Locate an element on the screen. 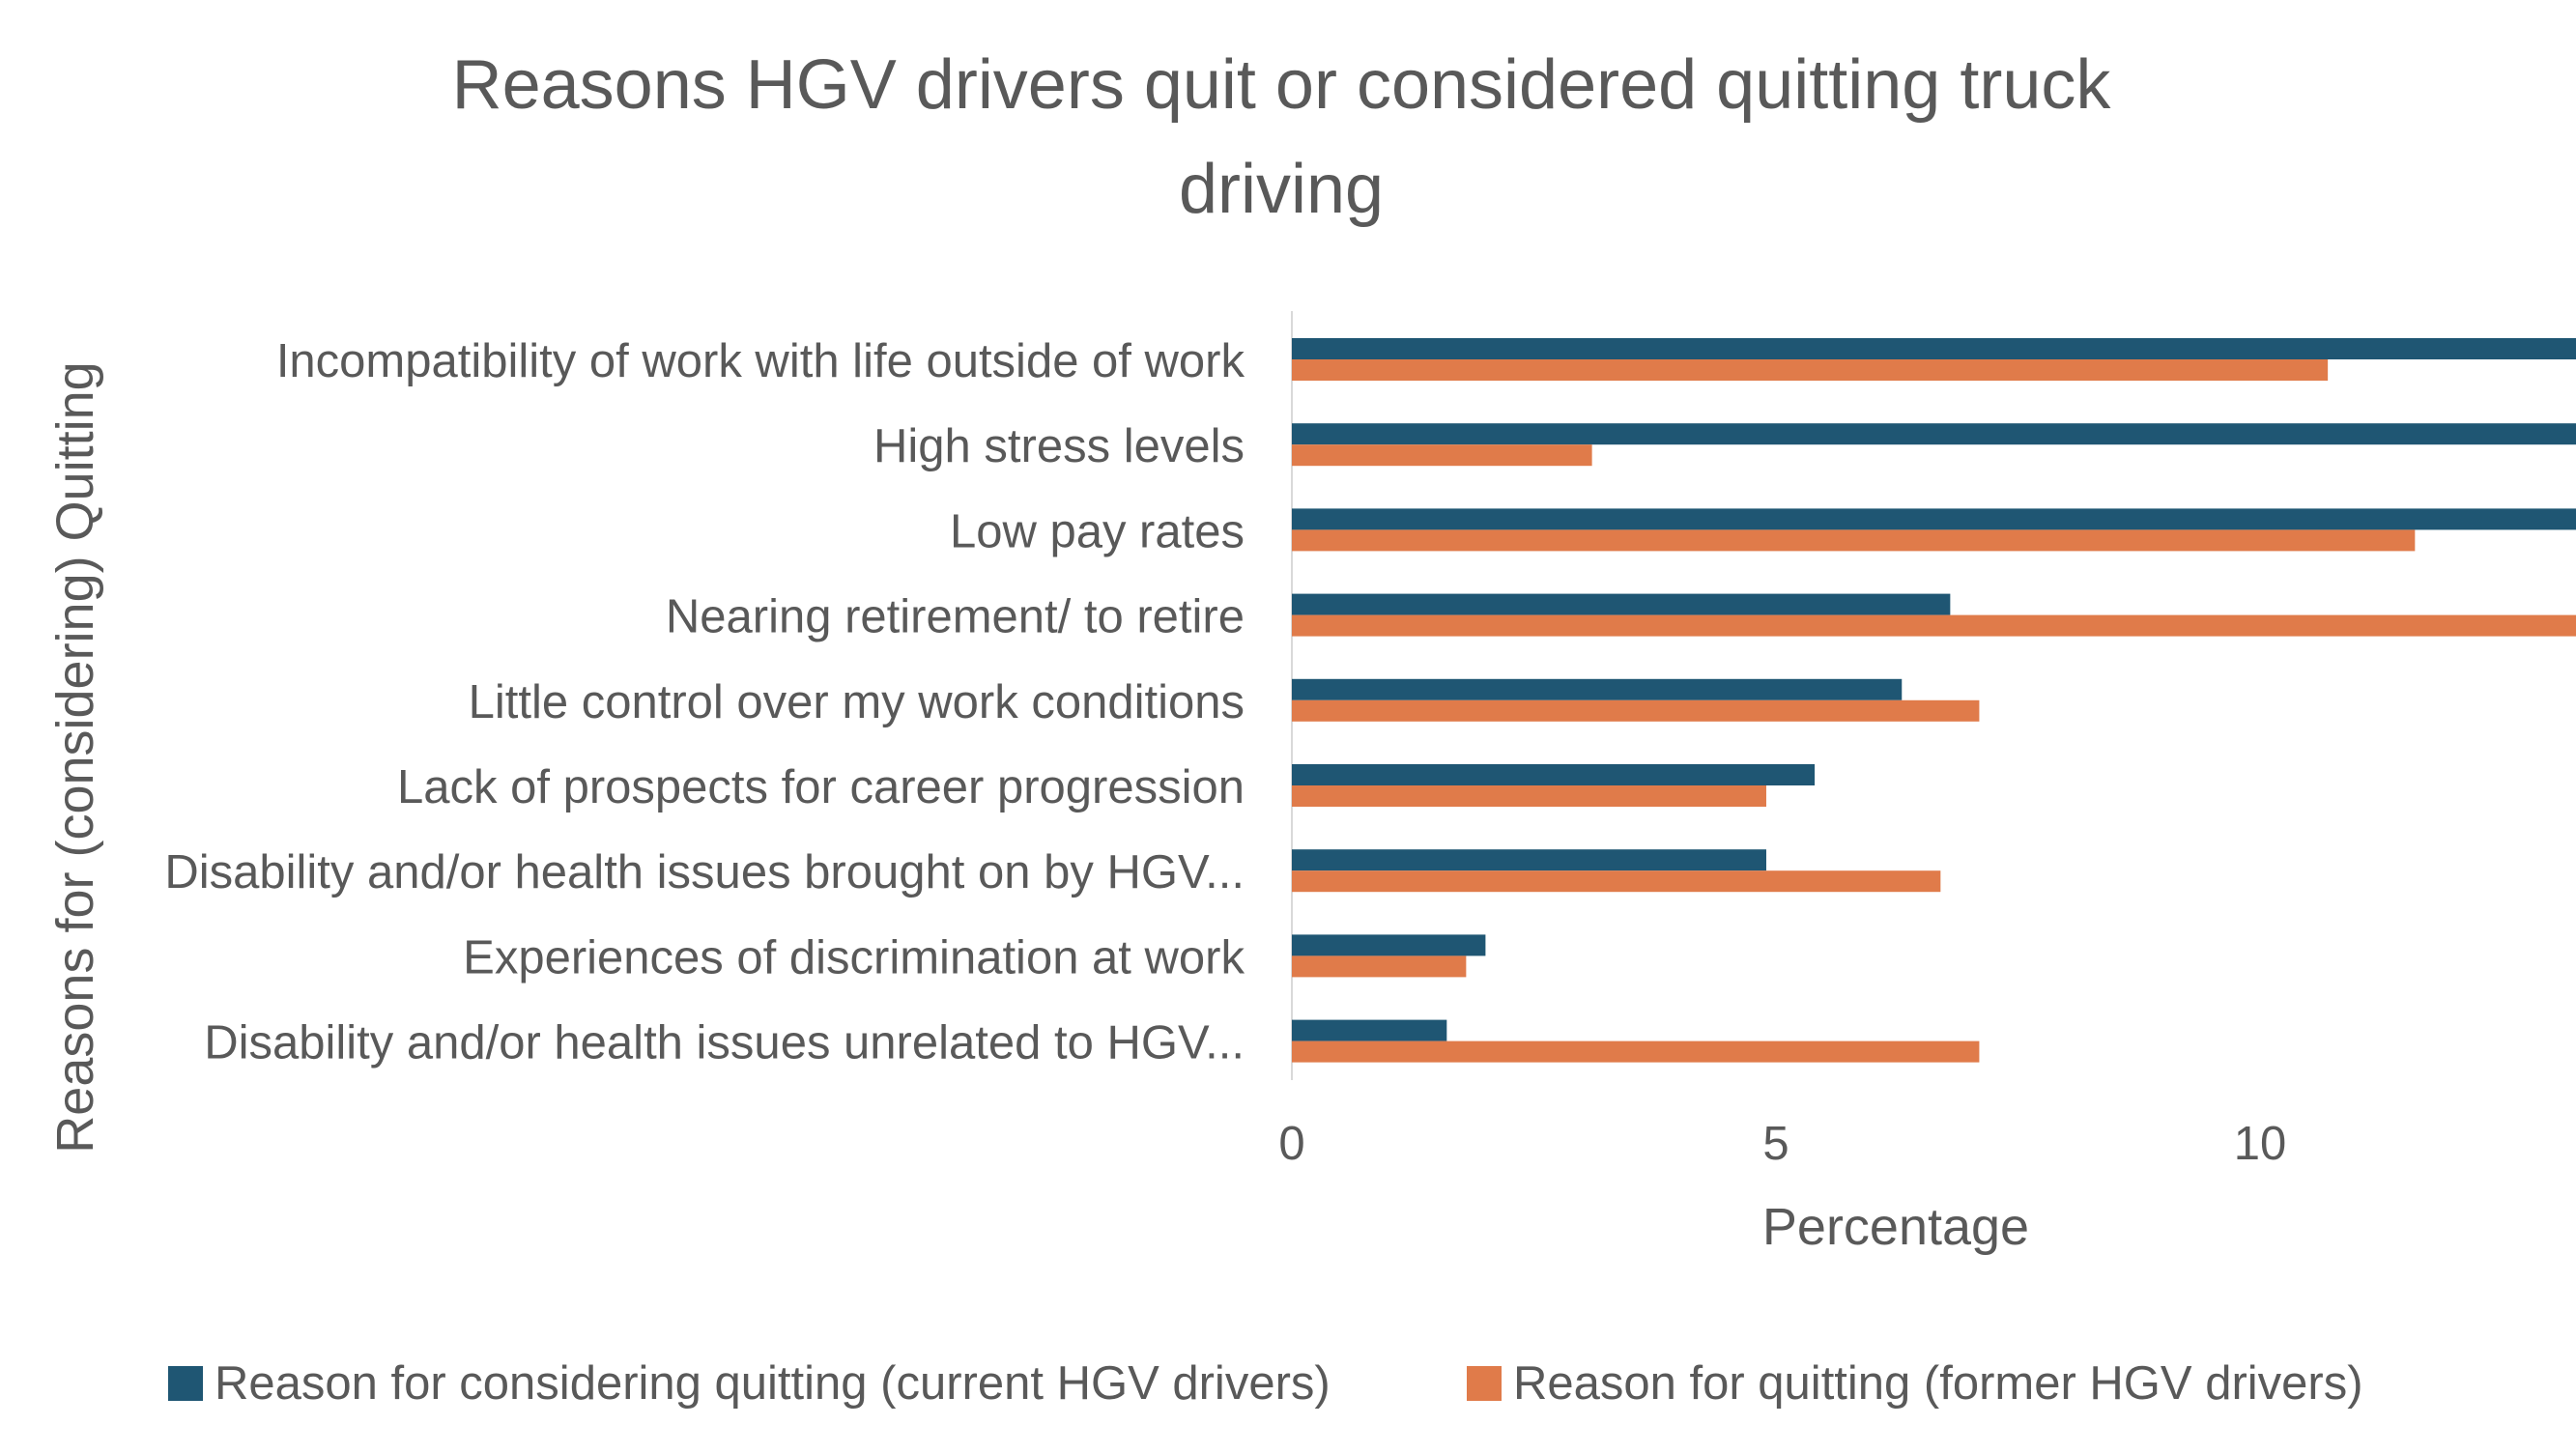  chart-title-line-2: driving is located at coordinates (1281, 190).